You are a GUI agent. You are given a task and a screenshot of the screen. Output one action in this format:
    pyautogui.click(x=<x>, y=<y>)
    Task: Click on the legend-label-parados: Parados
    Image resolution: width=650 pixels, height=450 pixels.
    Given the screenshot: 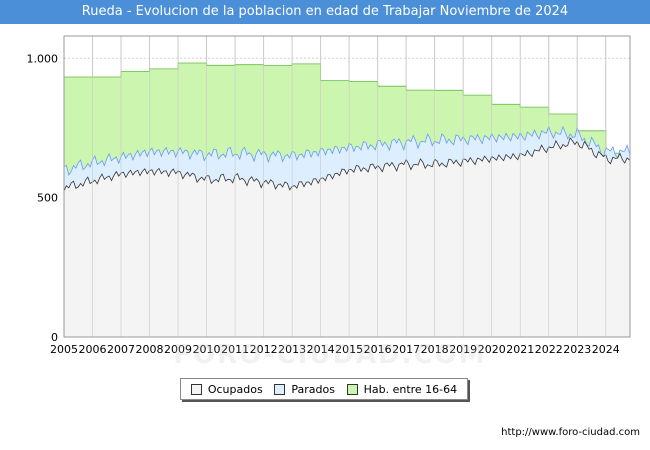 What is the action you would take?
    pyautogui.click(x=313, y=389)
    